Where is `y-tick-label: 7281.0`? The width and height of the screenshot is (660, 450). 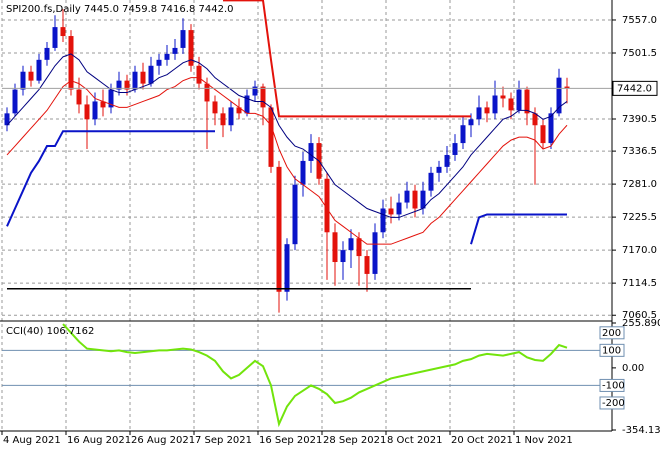 y-tick-label: 7281.0 is located at coordinates (639, 184).